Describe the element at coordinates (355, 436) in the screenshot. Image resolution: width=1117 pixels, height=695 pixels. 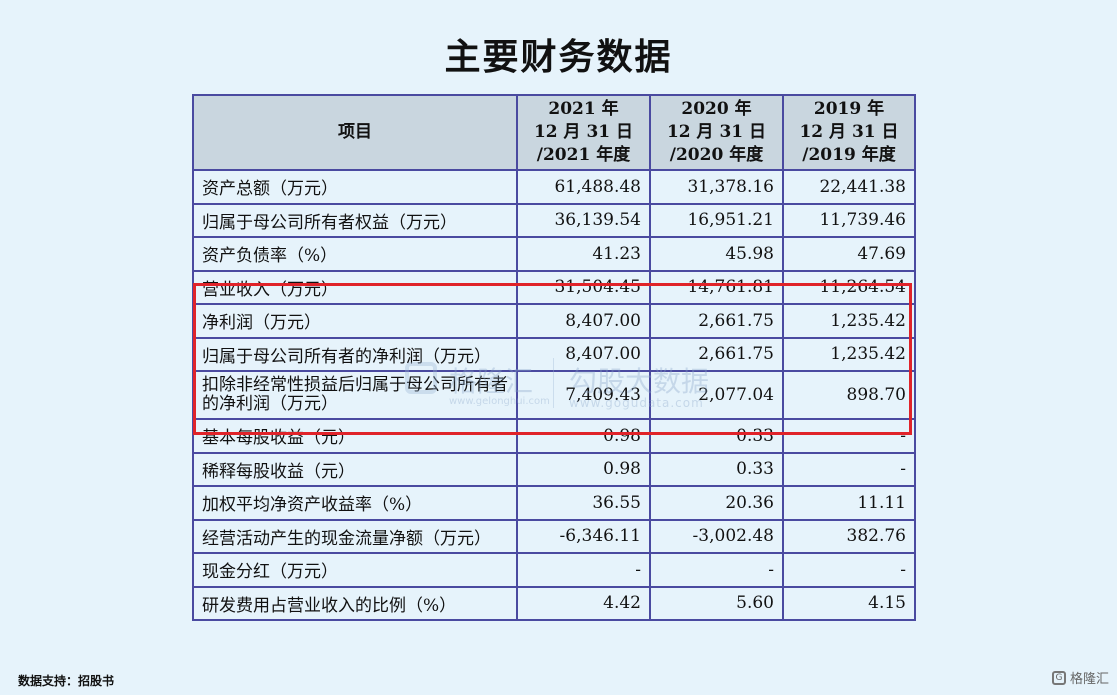
I see `row-label: 基本每股收益（元）` at that location.